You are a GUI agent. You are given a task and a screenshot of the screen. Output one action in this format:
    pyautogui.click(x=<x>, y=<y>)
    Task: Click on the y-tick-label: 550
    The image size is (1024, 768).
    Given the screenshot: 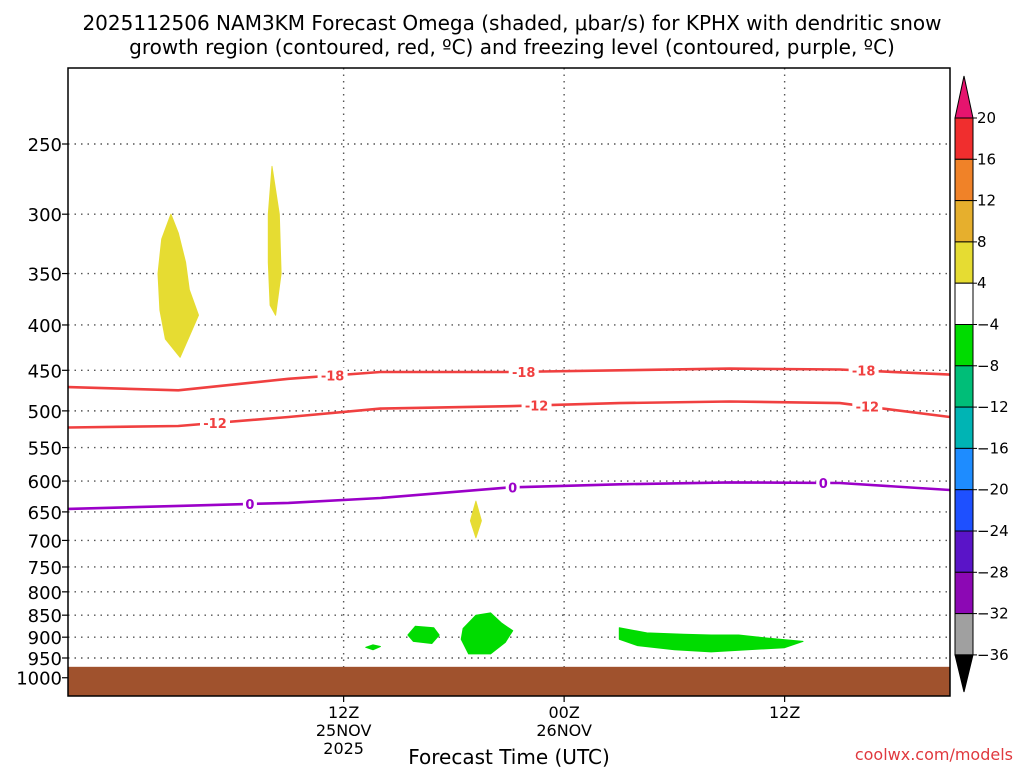 What is the action you would take?
    pyautogui.click(x=45, y=449)
    